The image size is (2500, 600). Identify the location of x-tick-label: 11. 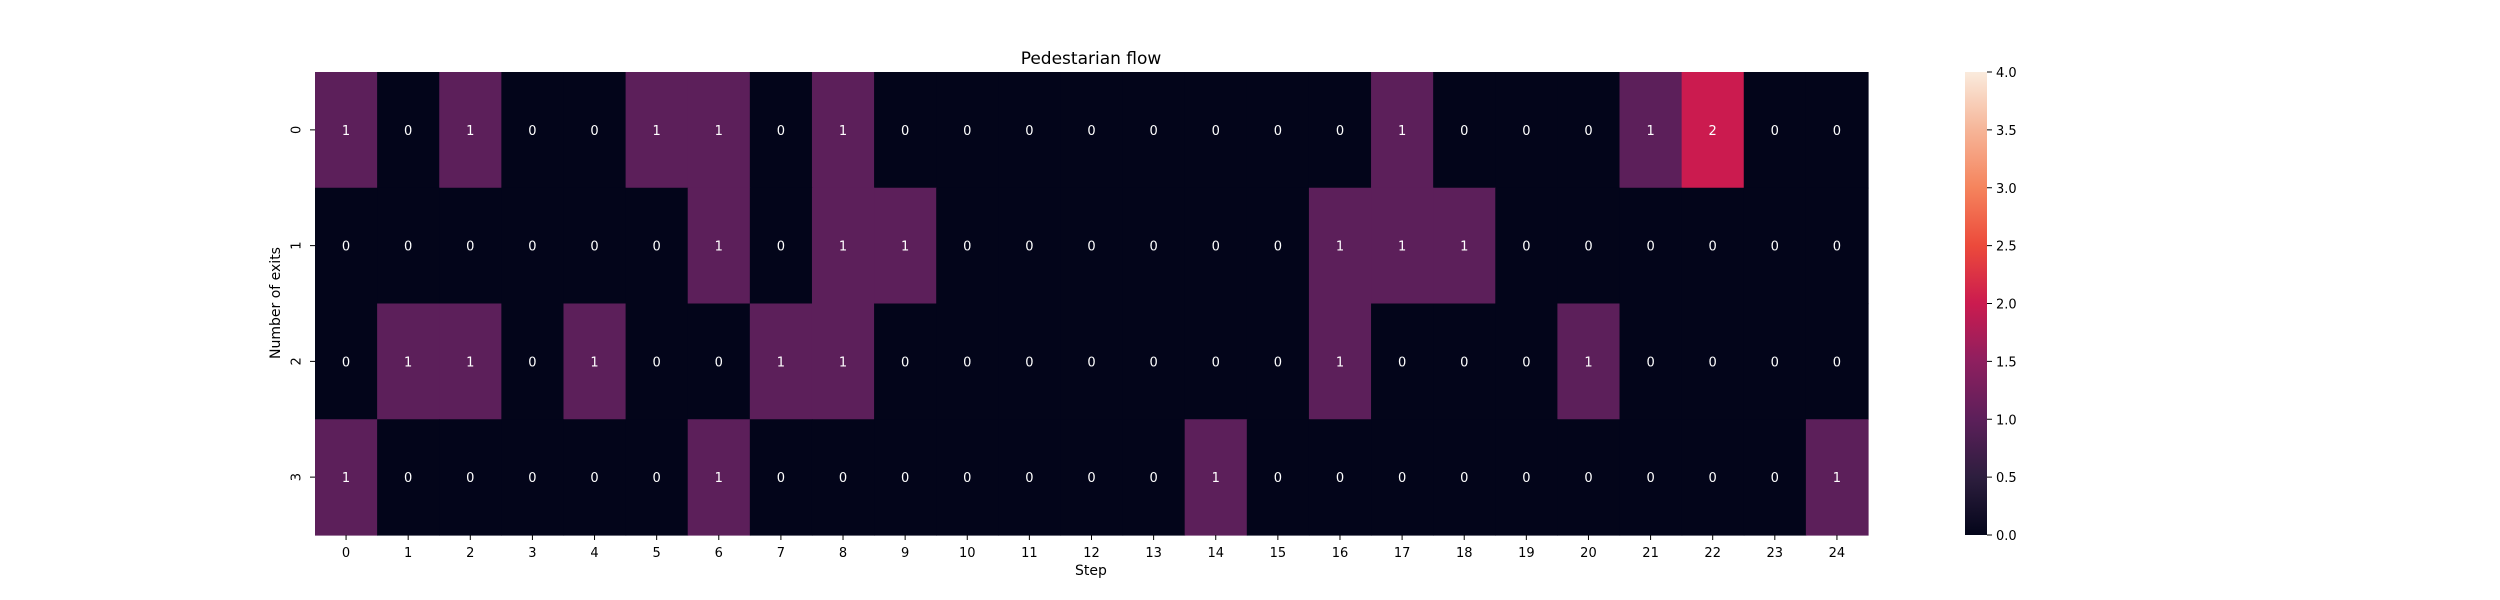
(1029, 553).